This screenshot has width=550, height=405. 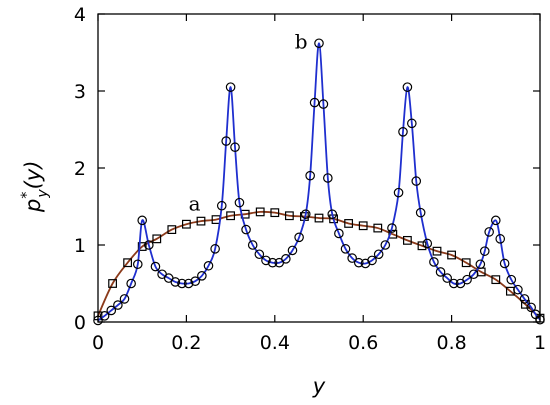 What do you see at coordinates (33, 175) in the screenshot?
I see `y-axis-title-arg: (y)` at bounding box center [33, 175].